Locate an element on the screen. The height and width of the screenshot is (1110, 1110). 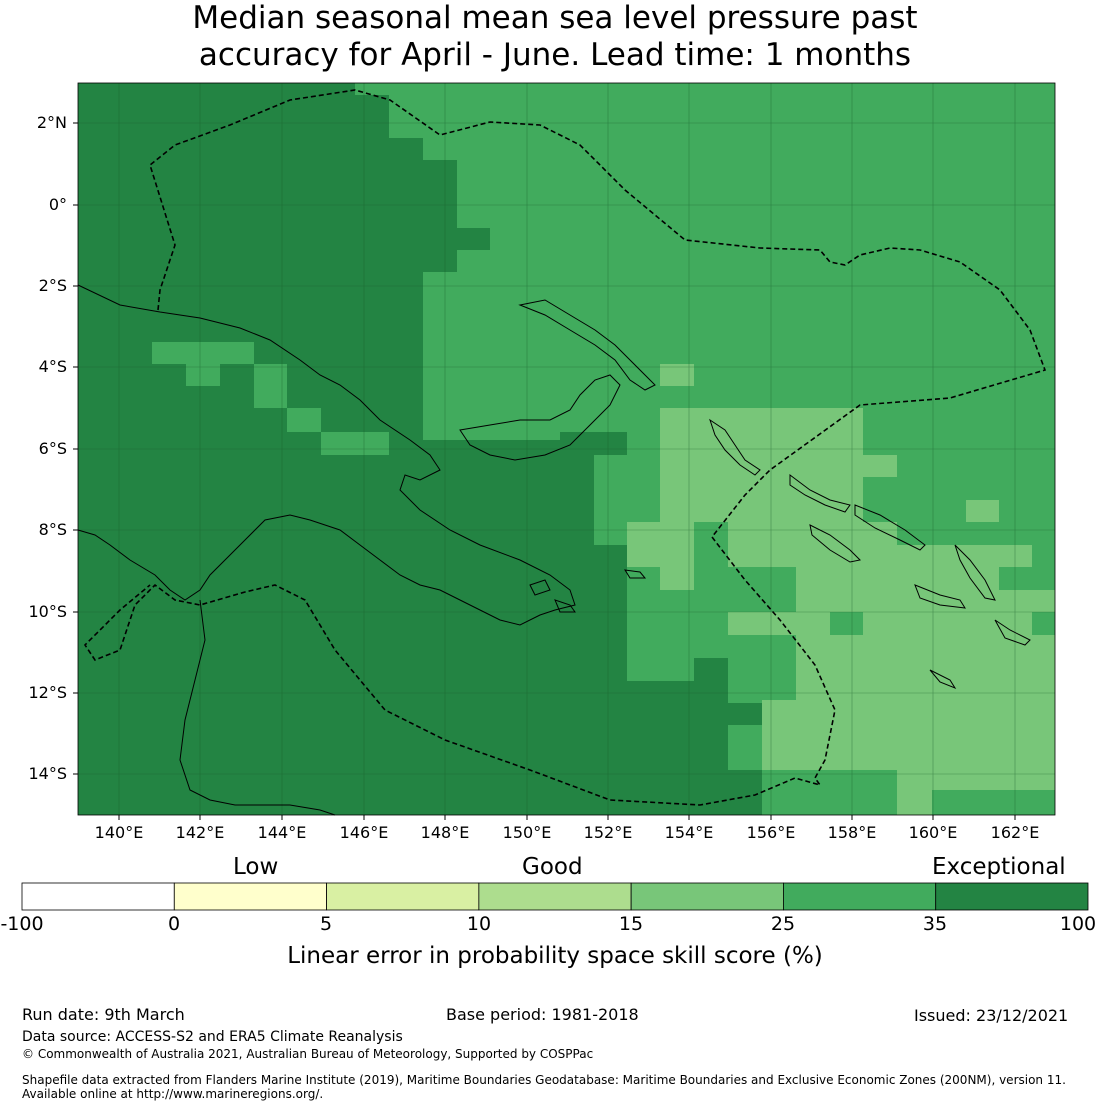
lon-label: 160°E is located at coordinates (933, 832).